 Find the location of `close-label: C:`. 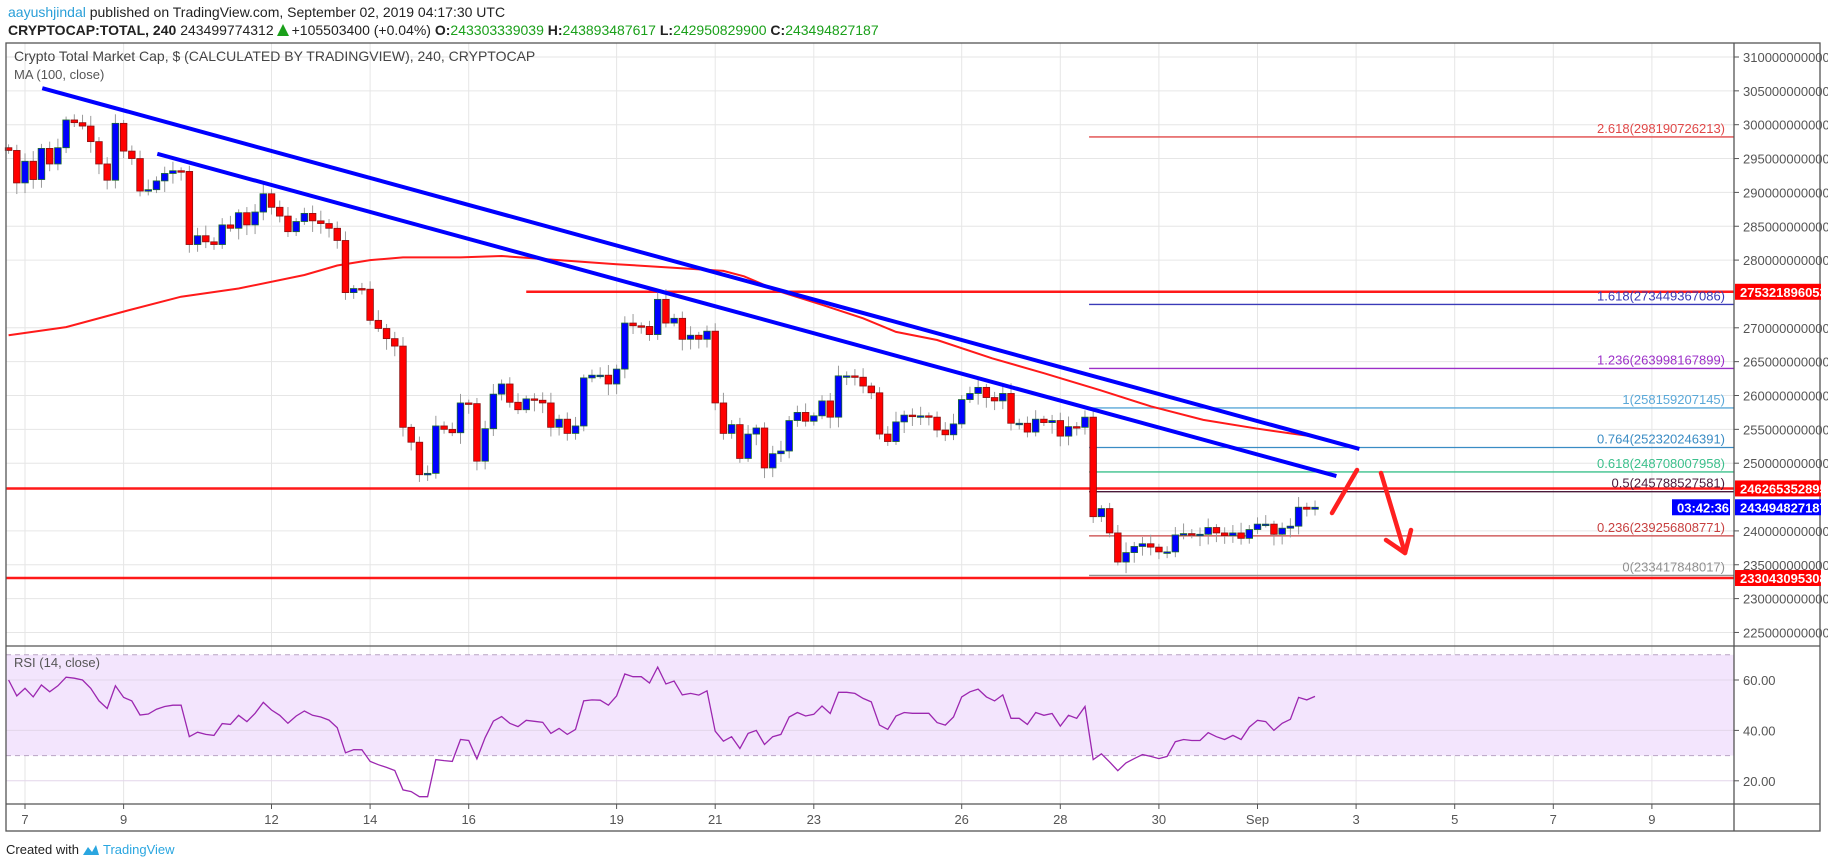

close-label: C: is located at coordinates (778, 30).